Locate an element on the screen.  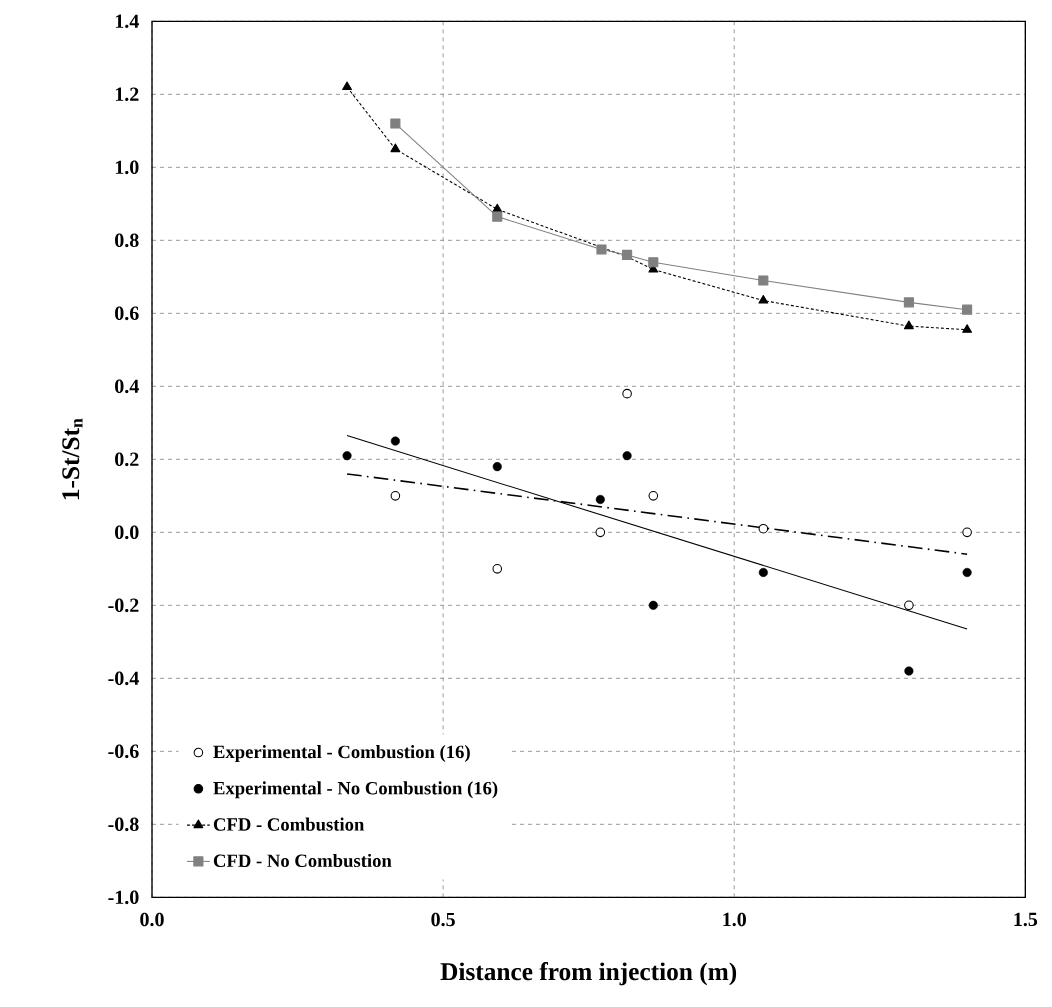
y-axis-title: 1-St/St$_{n}$ is located at coordinates (72, 459).